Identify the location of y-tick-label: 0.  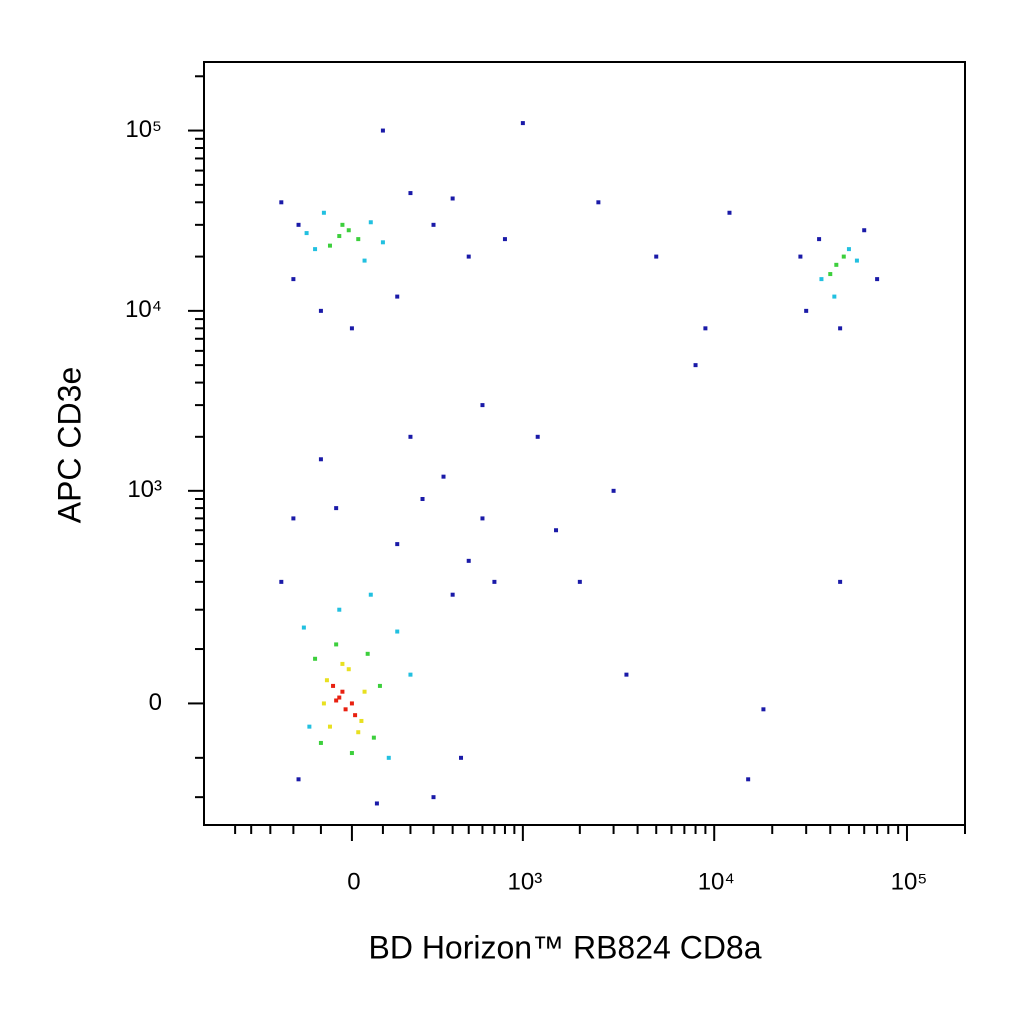
(155, 702).